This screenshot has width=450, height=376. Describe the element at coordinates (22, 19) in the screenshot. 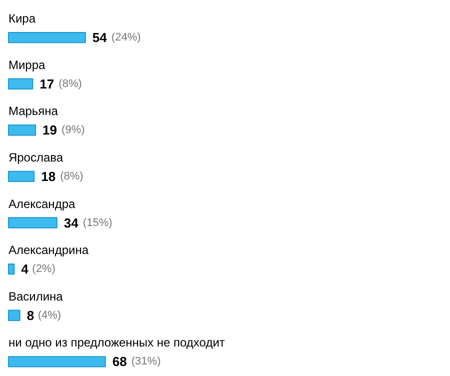

I see `y-tick-label: Кира` at that location.